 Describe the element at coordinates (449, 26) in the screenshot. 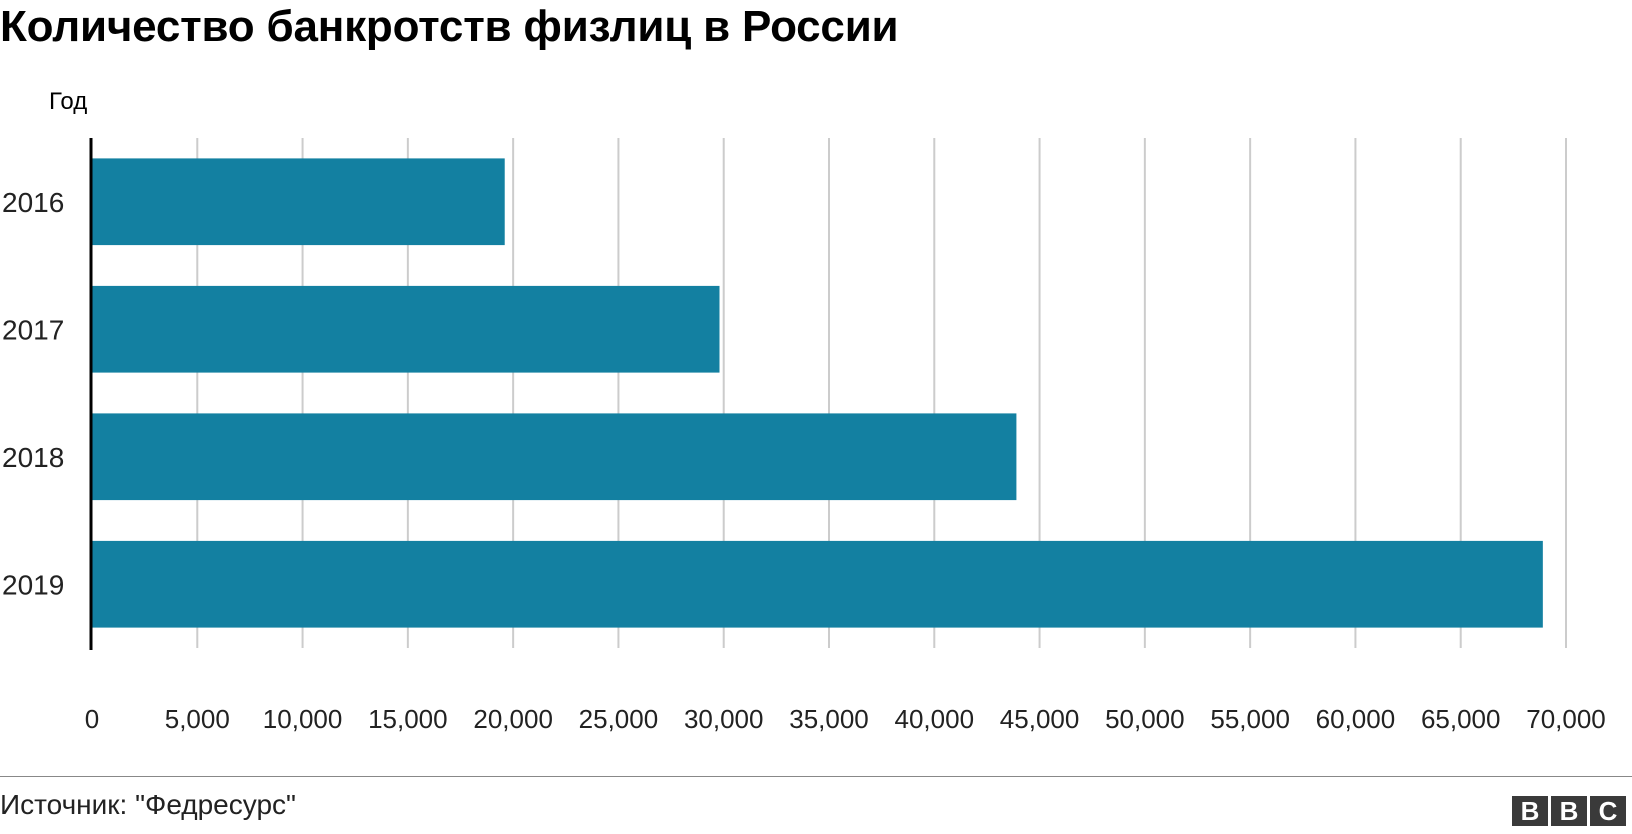

I see `chart-title: Количество банкротств физлиц в России` at that location.